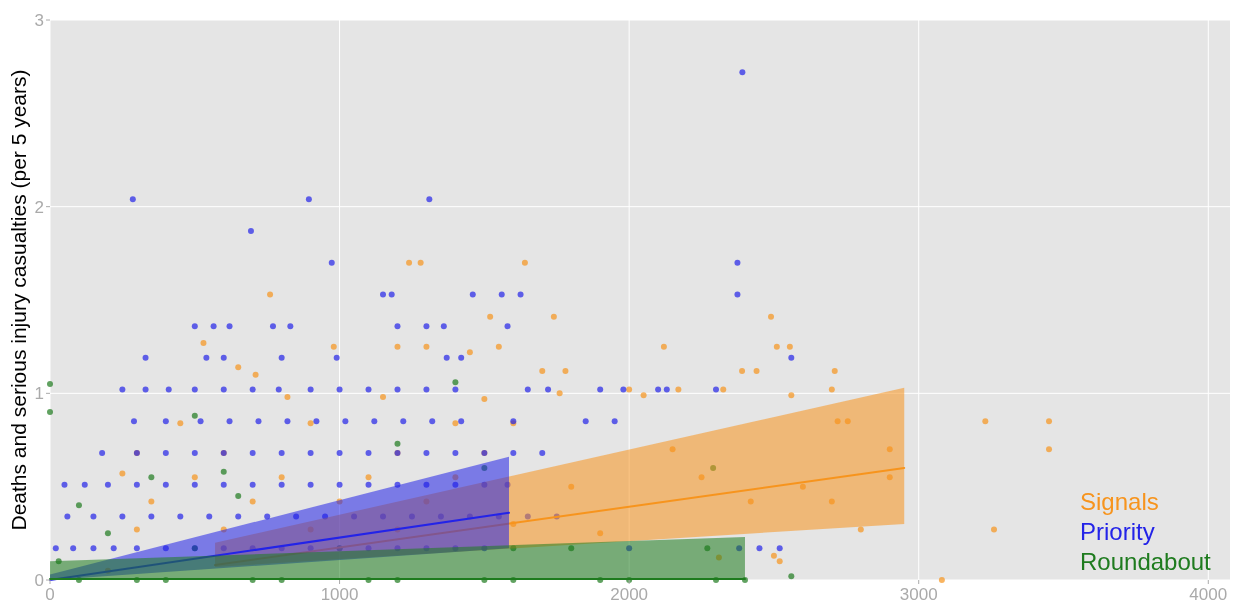 Image resolution: width=1244 pixels, height=614 pixels. Describe the element at coordinates (39, 394) in the screenshot. I see `y-tick-label: 1` at that location.